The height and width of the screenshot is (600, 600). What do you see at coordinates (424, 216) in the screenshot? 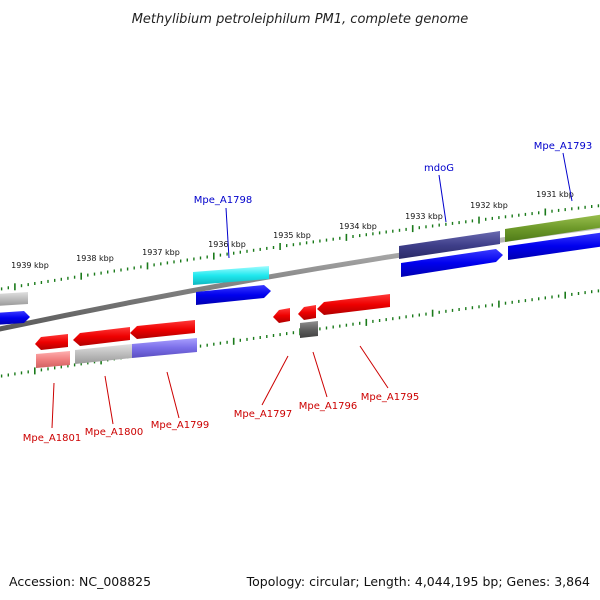
I see `scale-label-1933: 1933 kbp` at bounding box center [424, 216].